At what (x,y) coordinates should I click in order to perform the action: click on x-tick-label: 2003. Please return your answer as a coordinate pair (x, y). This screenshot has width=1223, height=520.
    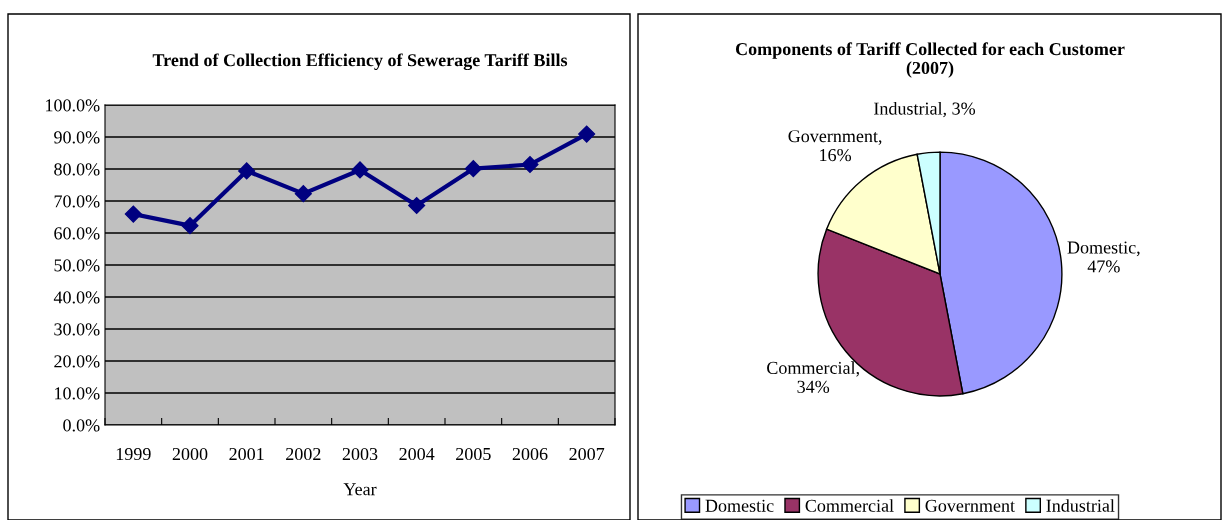
    Looking at the image, I should click on (360, 454).